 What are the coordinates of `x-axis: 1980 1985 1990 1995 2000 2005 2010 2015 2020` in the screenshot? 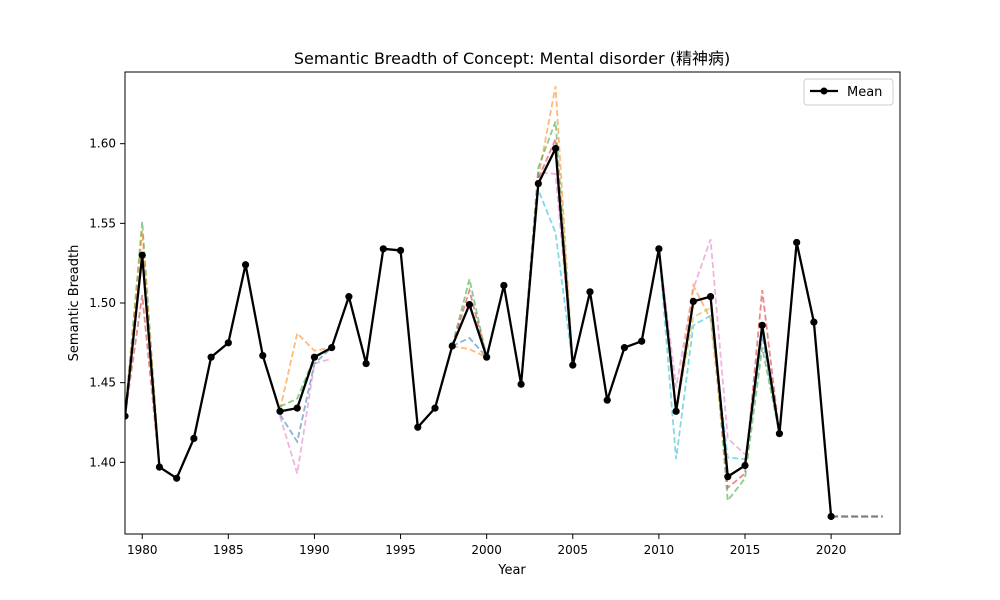 It's located at (486, 545).